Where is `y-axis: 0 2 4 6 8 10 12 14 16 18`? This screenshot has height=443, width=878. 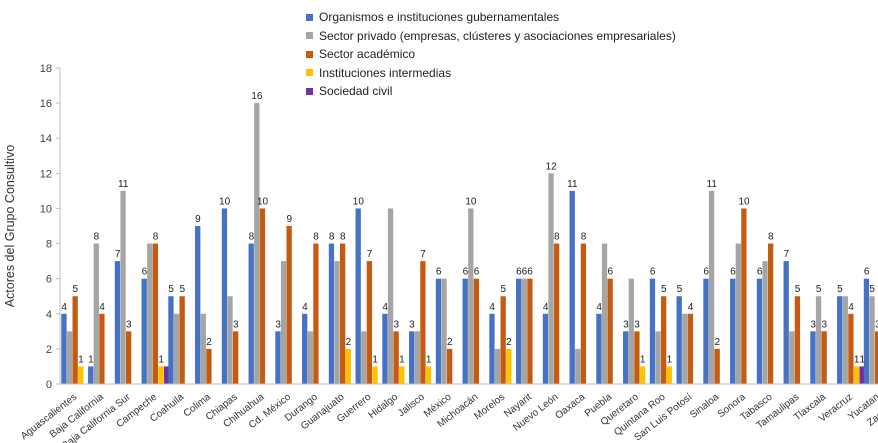
y-axis: 0 2 4 6 8 10 12 14 16 18 is located at coordinates (50, 227).